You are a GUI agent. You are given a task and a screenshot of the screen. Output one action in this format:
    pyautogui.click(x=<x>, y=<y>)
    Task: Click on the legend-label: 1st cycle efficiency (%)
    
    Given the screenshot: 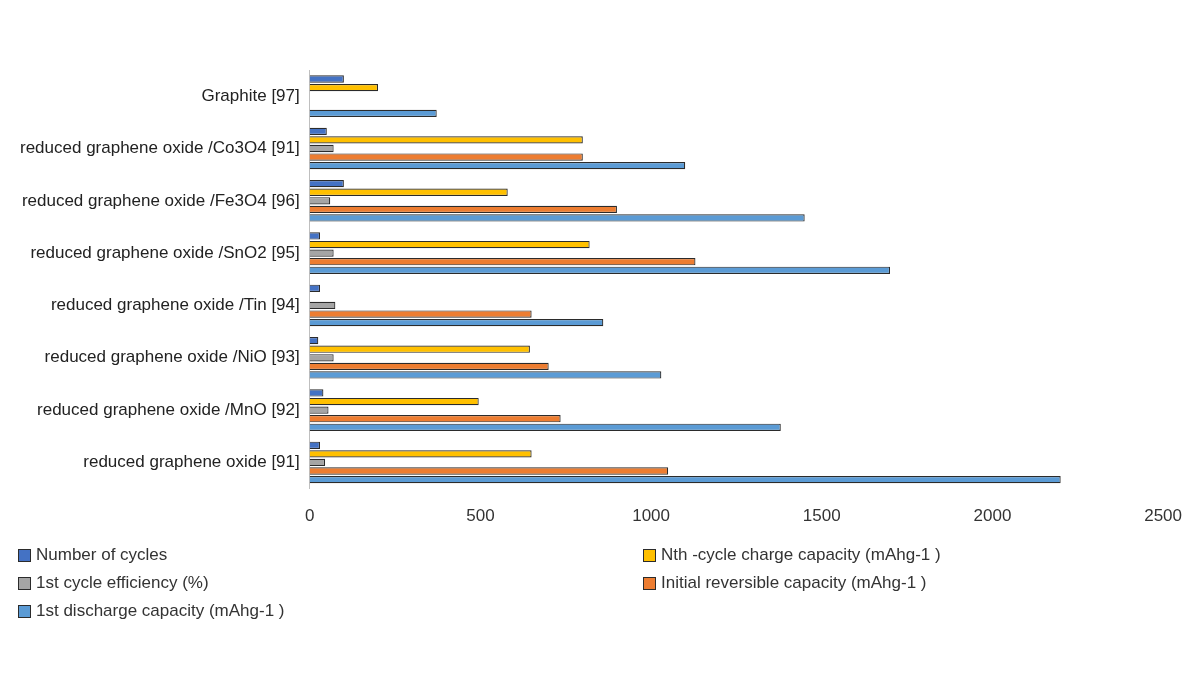 What is the action you would take?
    pyautogui.click(x=122, y=583)
    